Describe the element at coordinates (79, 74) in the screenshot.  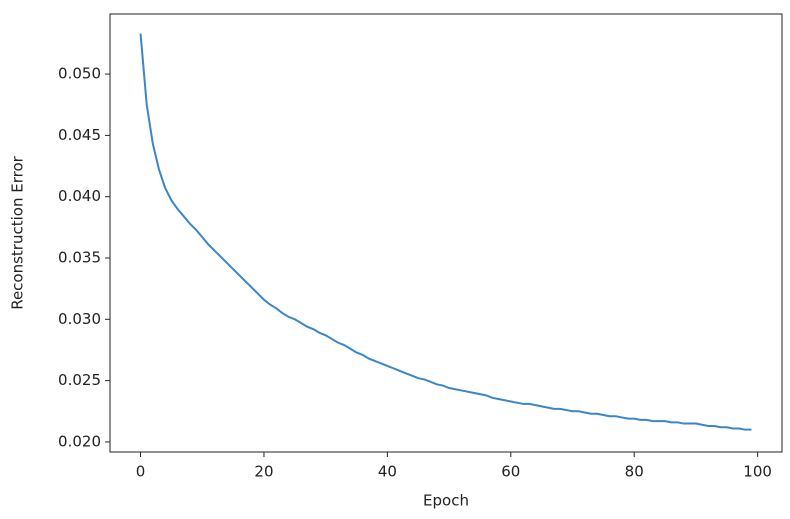
I see `y-tick-label: 0.050` at that location.